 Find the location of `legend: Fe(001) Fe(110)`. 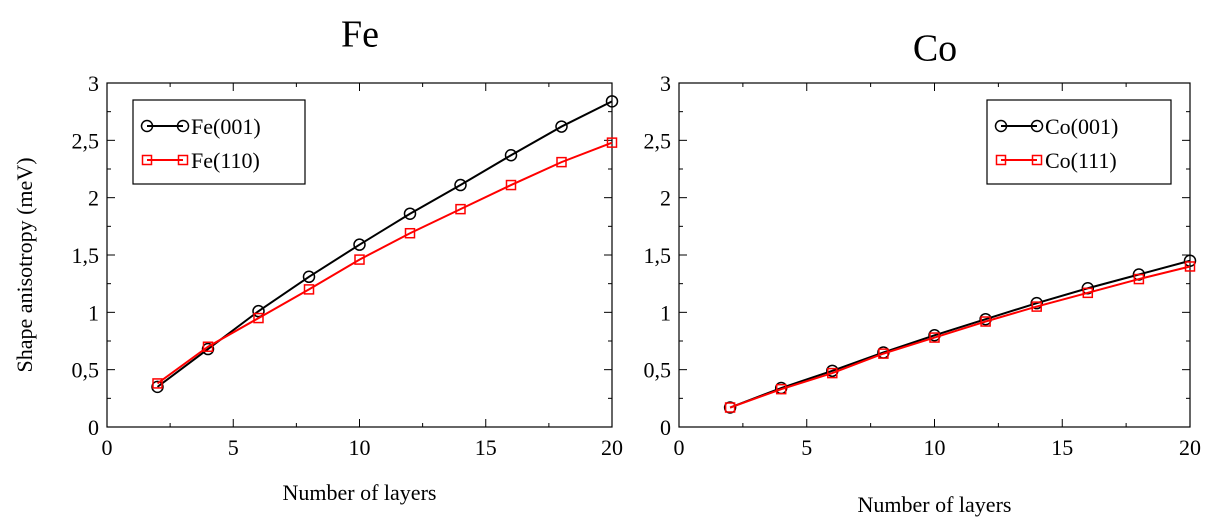

legend: Fe(001) Fe(110) is located at coordinates (219, 142).